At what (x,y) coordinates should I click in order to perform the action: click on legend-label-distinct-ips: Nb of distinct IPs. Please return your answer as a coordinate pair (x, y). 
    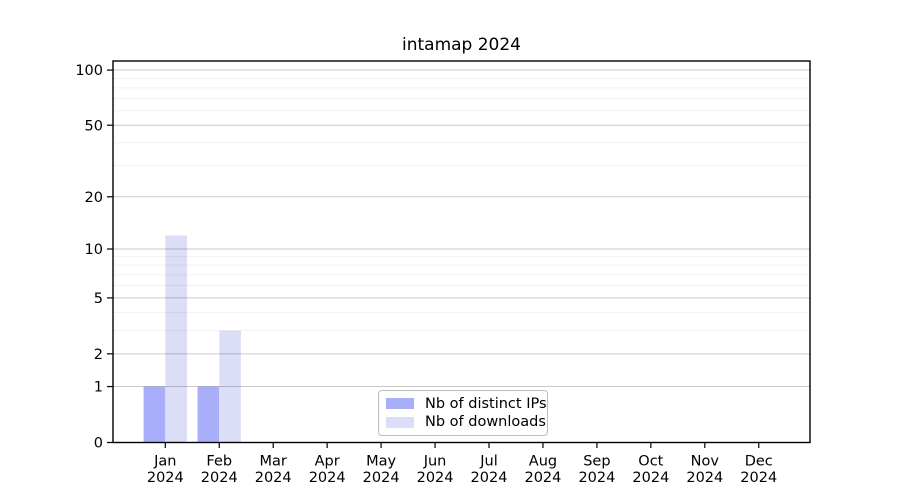
    Looking at the image, I should click on (486, 403).